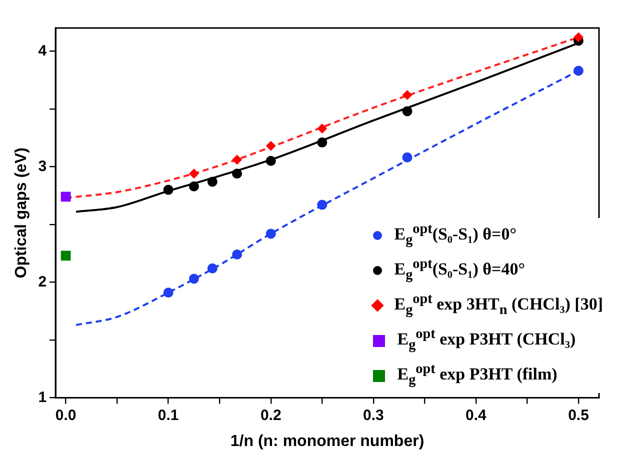 The image size is (619, 463). What do you see at coordinates (477, 375) in the screenshot?
I see `legend-label: E$_{g}$$^{opt}$ exp P3HT (film)` at bounding box center [477, 375].